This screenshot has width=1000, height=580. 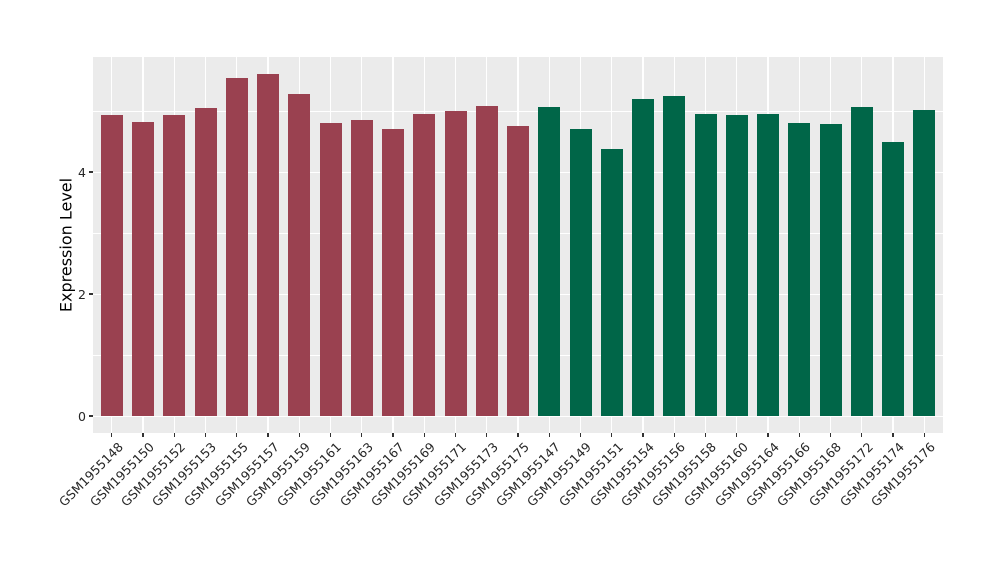 I want to click on bar-GSM1955174, so click(x=893, y=279).